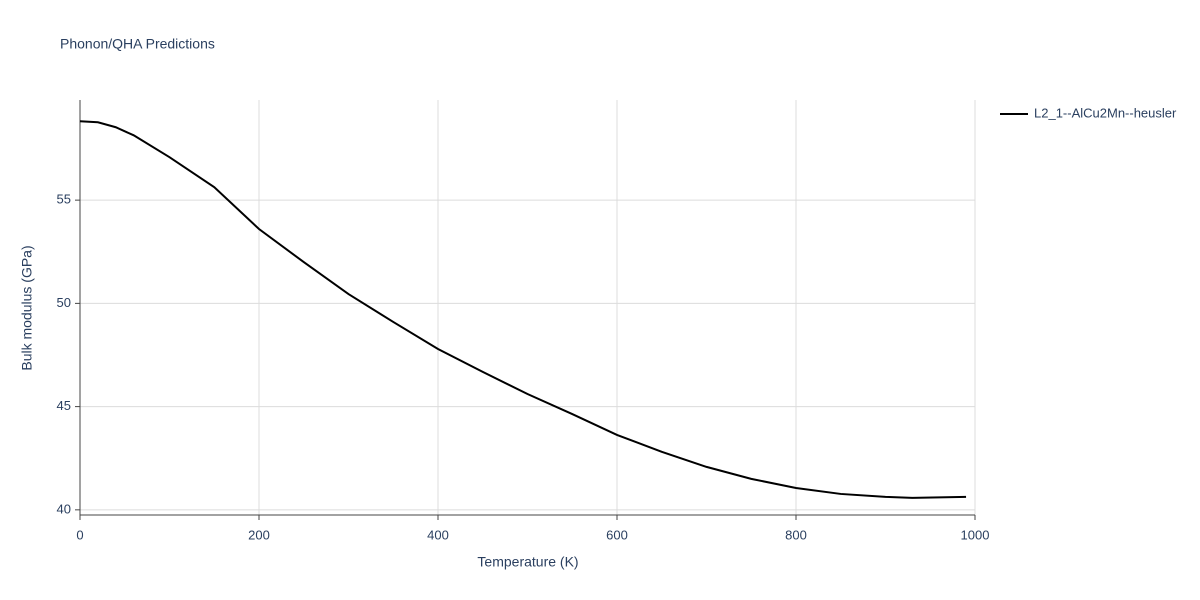  I want to click on x-tick-label: 1000, so click(975, 534).